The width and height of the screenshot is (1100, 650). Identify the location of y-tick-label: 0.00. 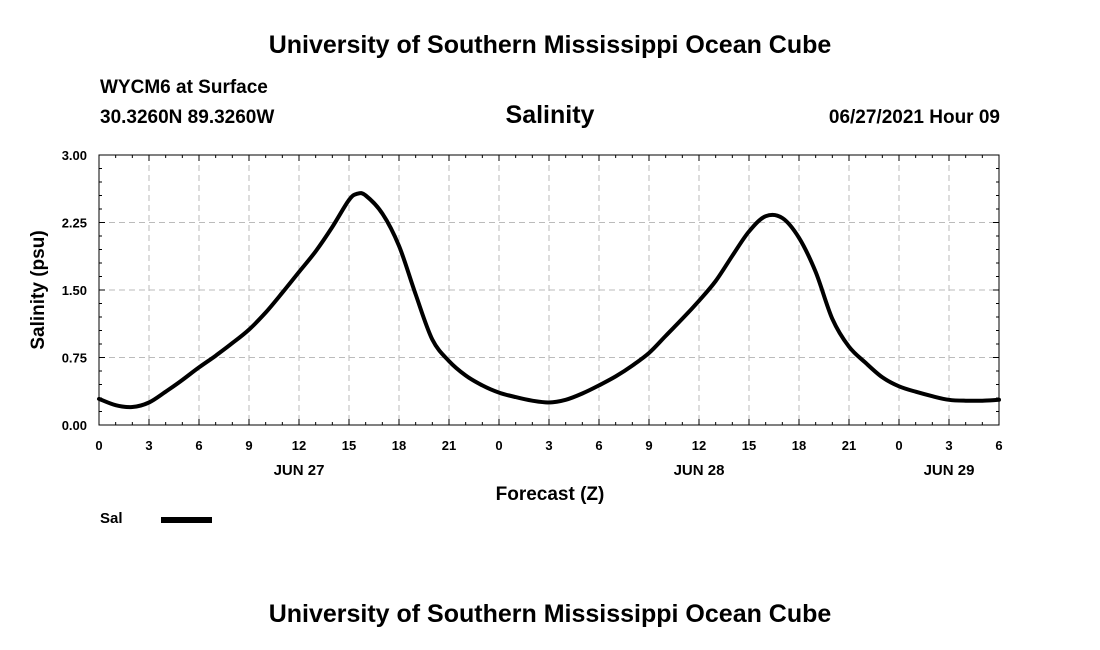
(74, 425).